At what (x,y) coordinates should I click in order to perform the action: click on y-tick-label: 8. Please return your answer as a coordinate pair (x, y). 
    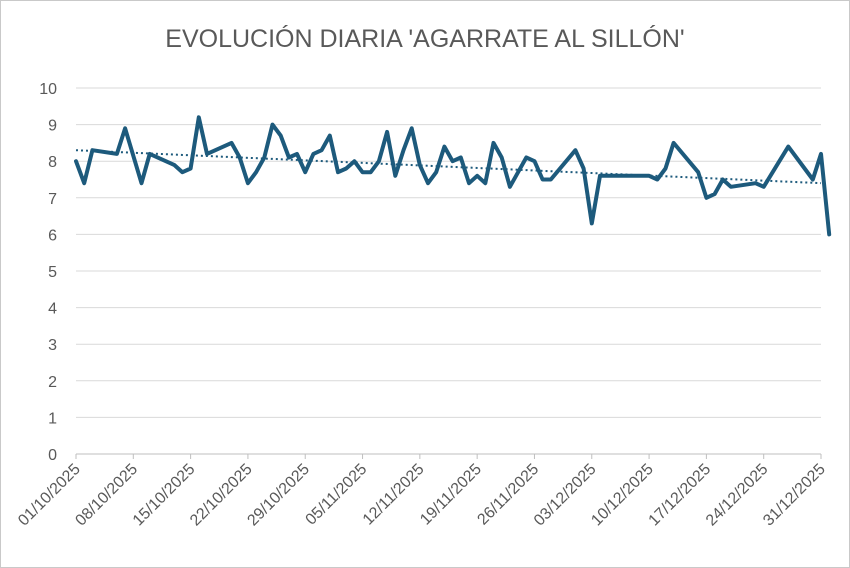
    Looking at the image, I should click on (52, 162).